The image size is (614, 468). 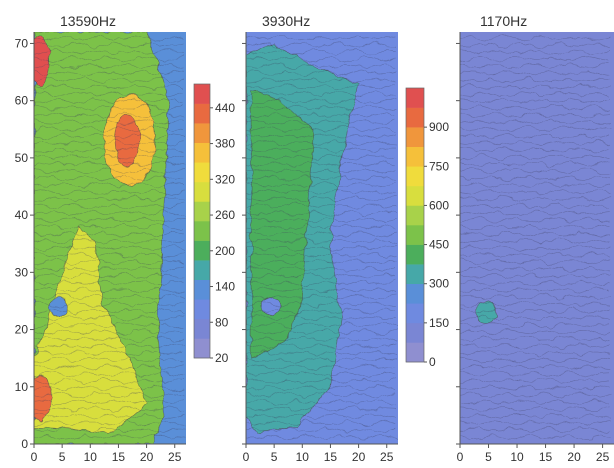 I want to click on y-axis: 0 10 20 30 40 50 60 70, so click(x=25, y=241).